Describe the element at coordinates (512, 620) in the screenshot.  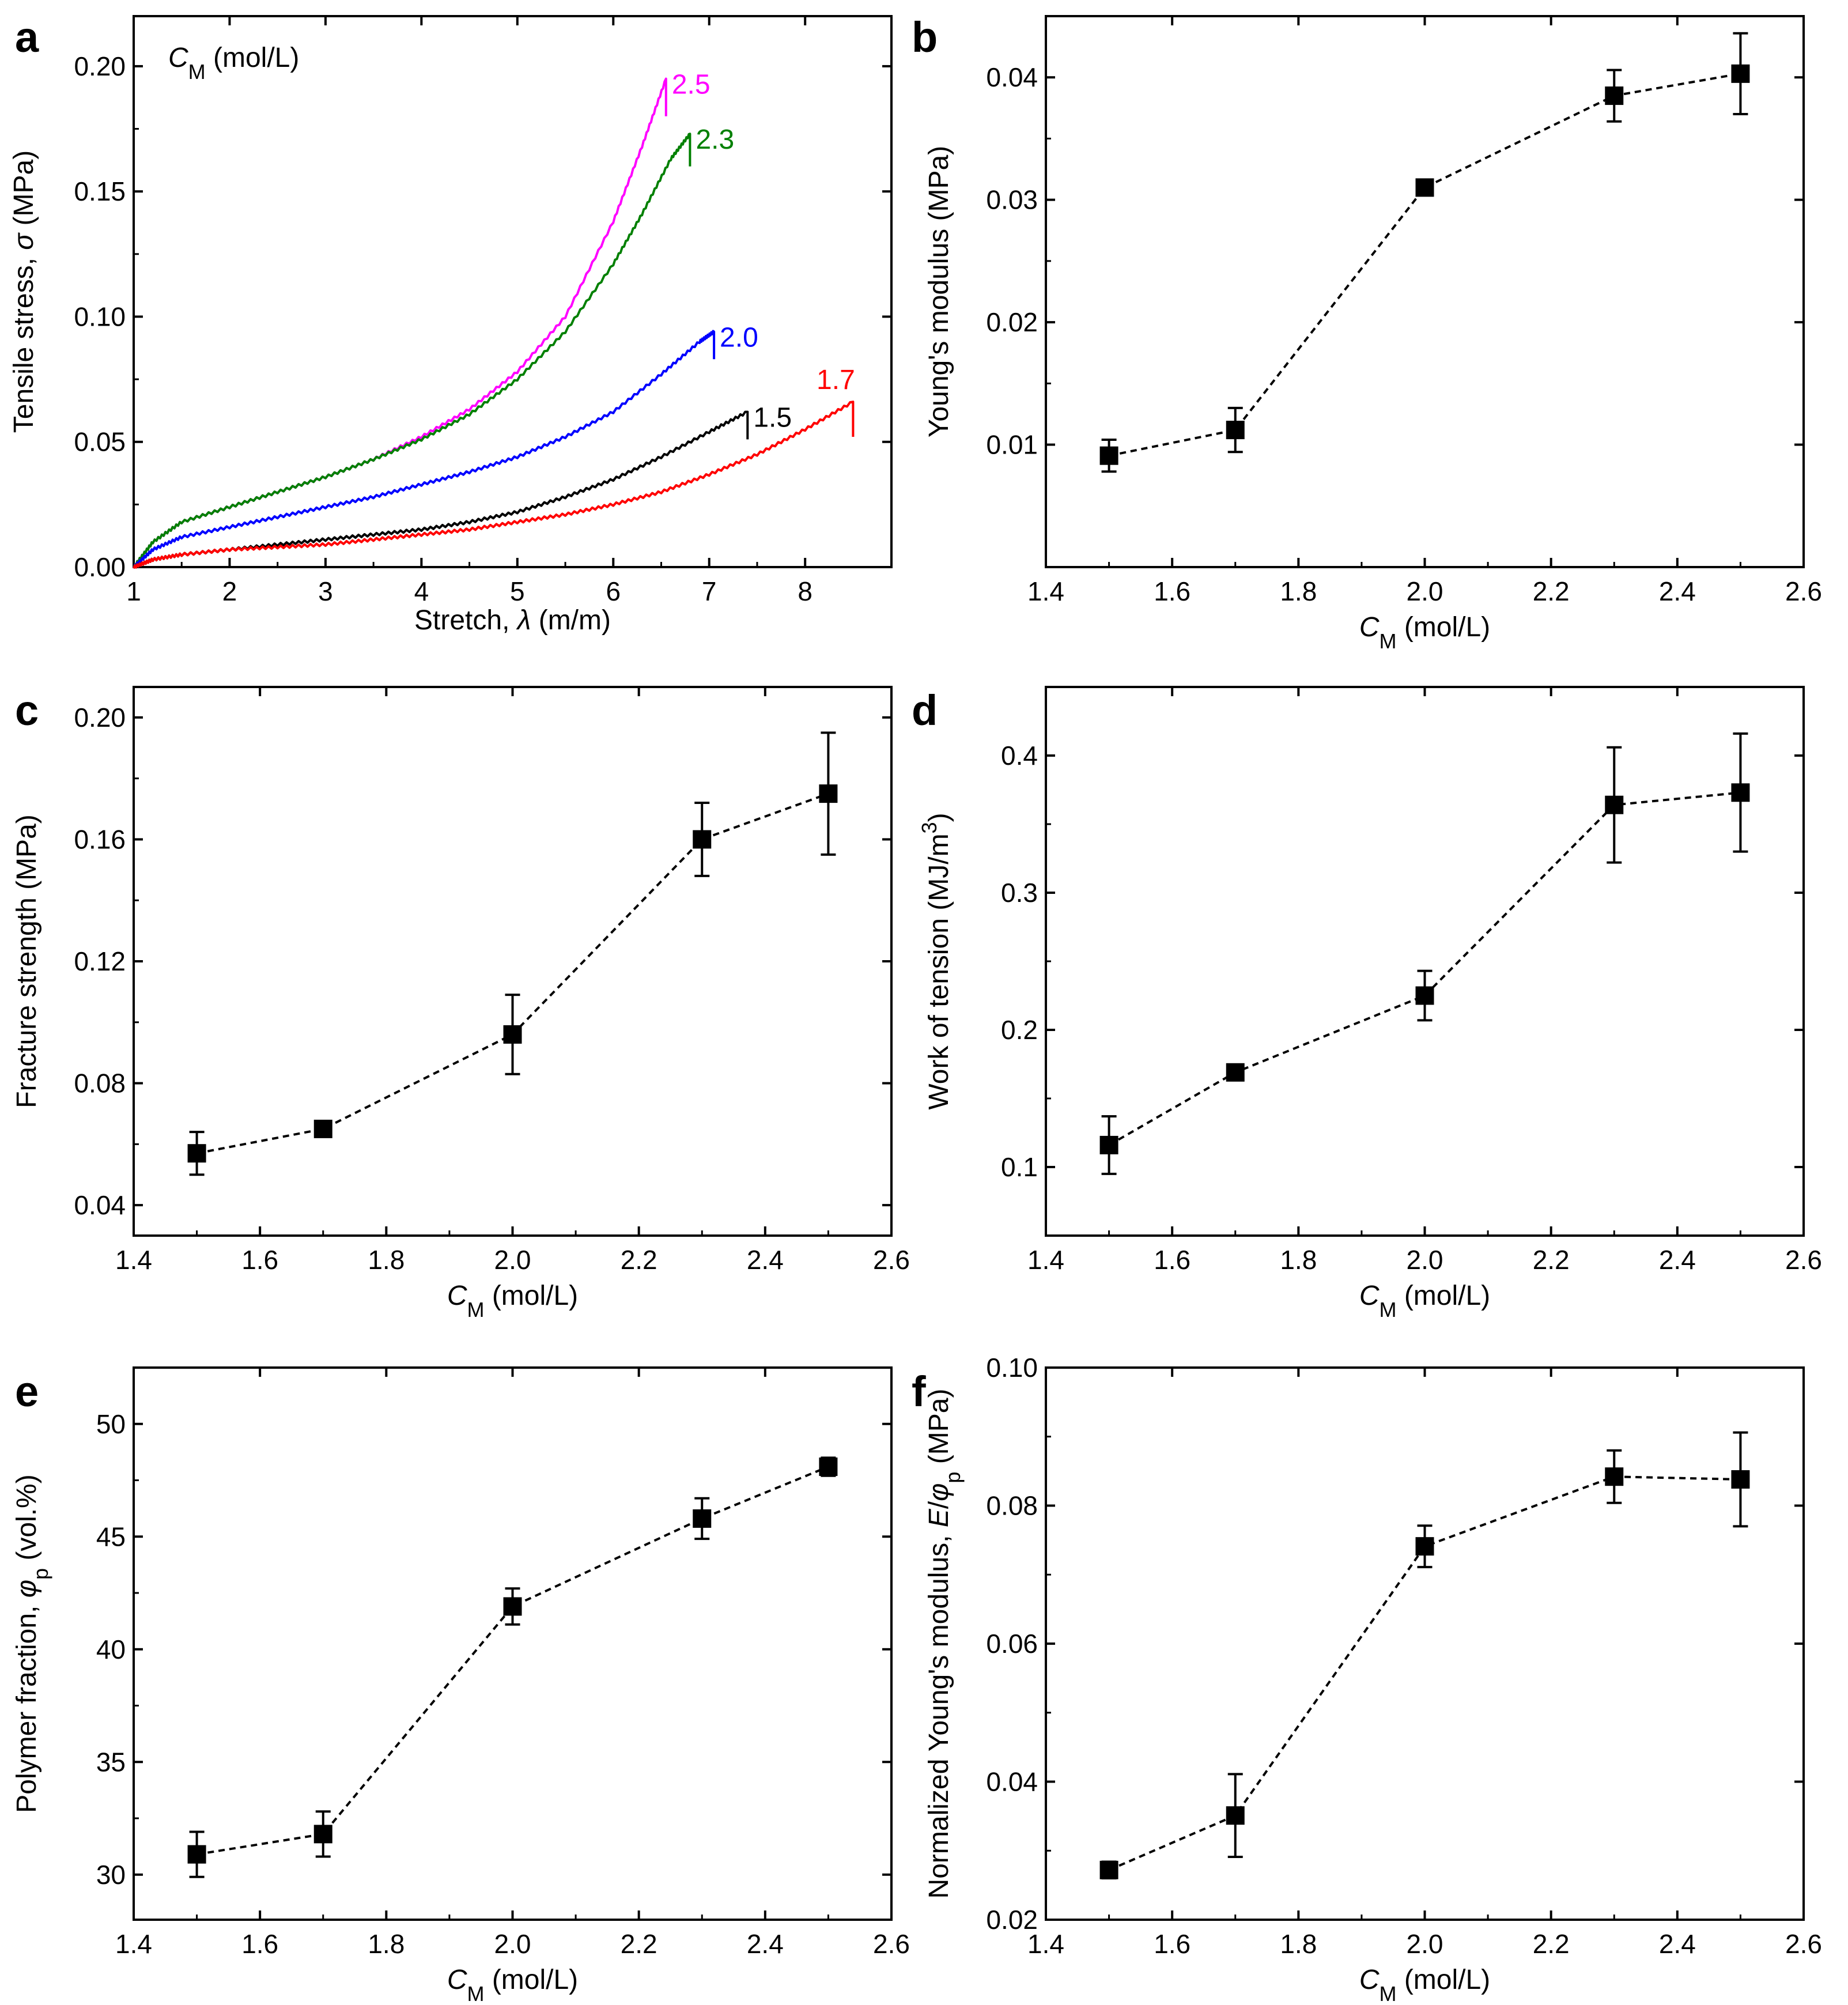
I see `x-axis-label: Stretch, λ (m/m)` at that location.